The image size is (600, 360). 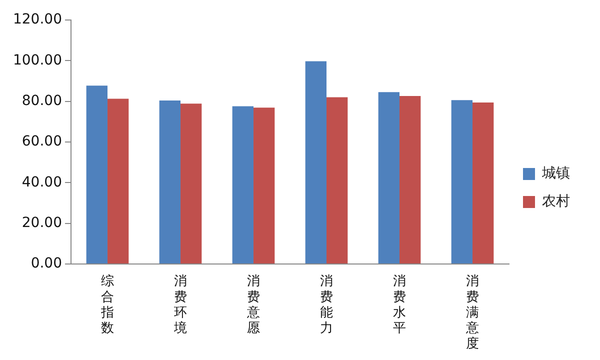 What do you see at coordinates (555, 174) in the screenshot?
I see `legend-label: 城镇` at bounding box center [555, 174].